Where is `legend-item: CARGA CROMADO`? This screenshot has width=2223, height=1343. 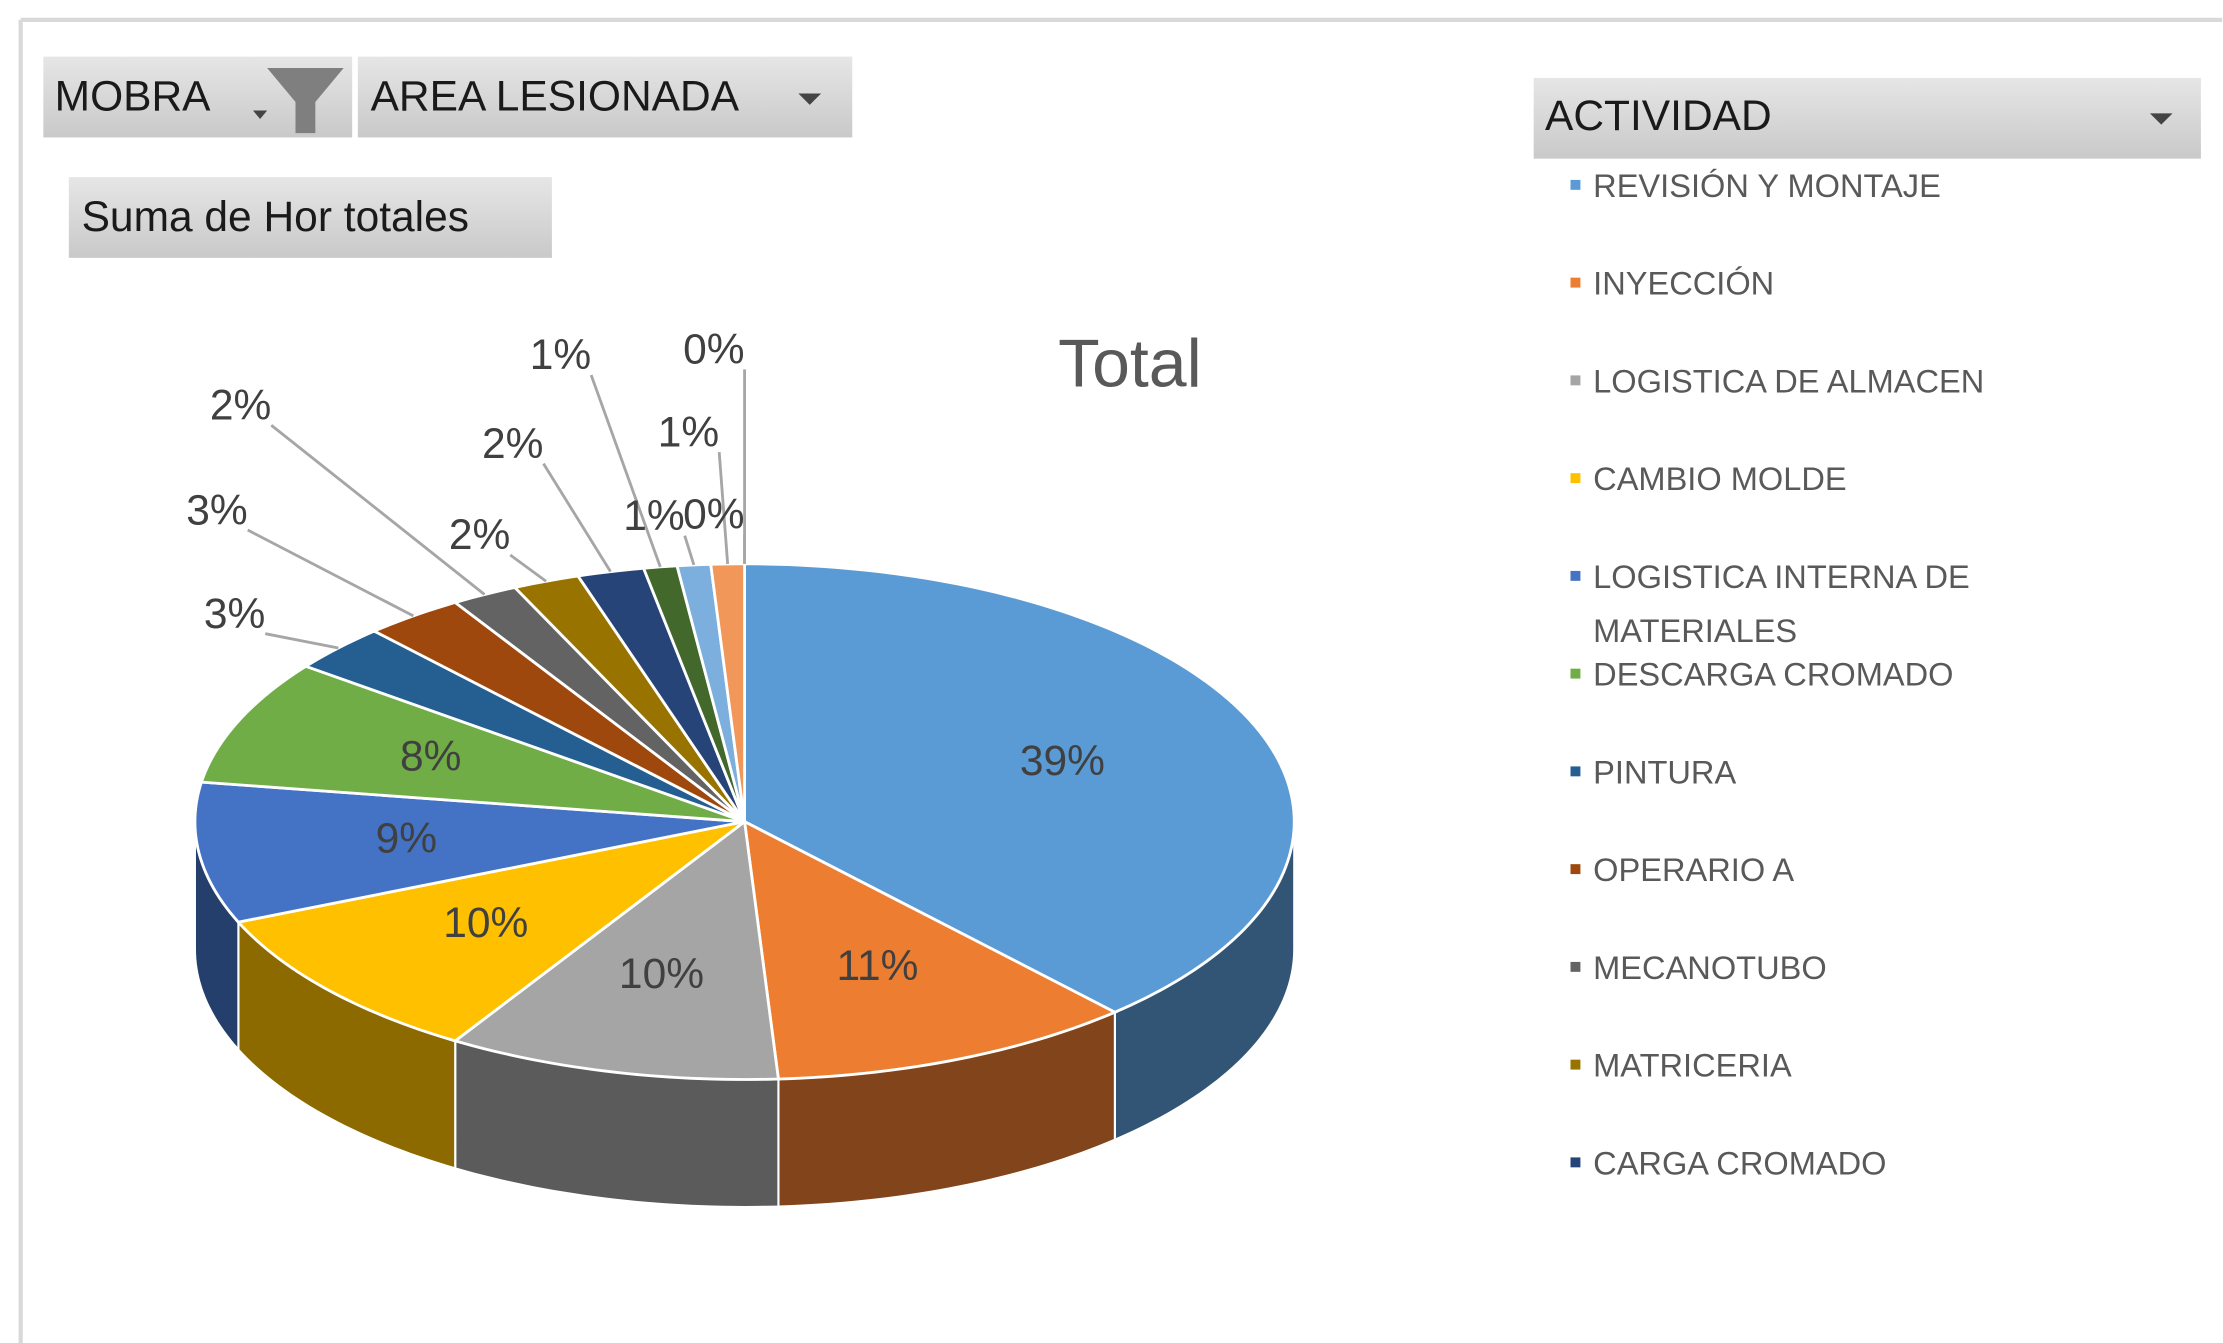
legend-item: CARGA CROMADO is located at coordinates (1740, 1163).